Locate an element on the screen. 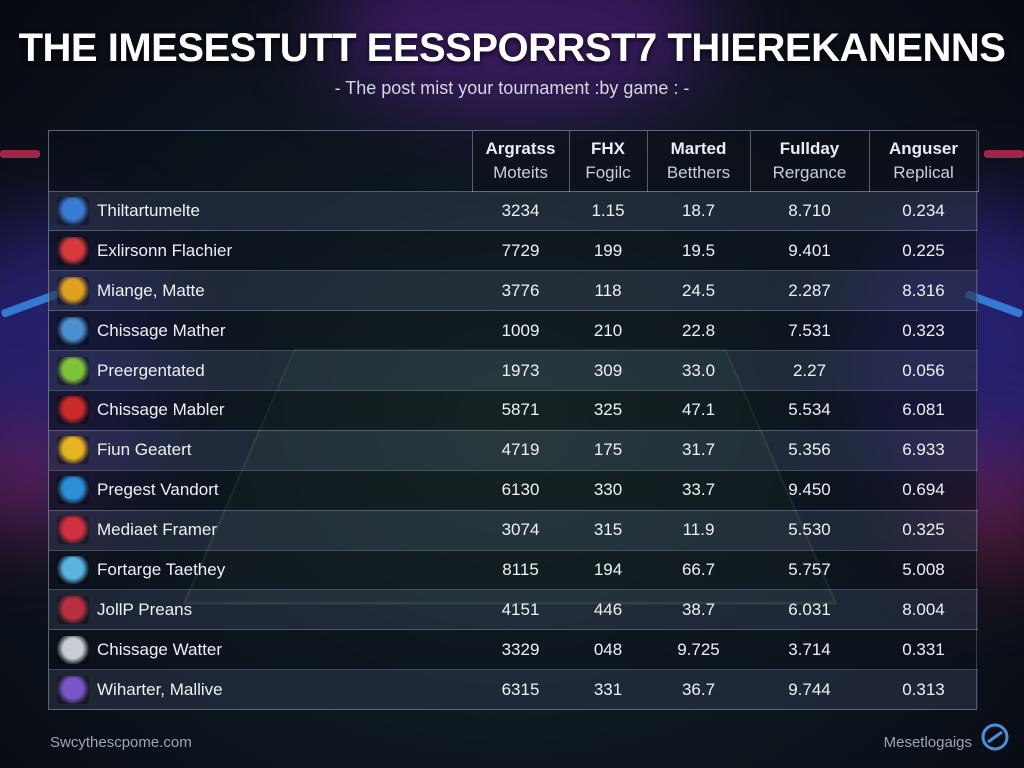 This screenshot has width=1024, height=768. table-row: Chissage Mabler 5871 325 47.1 5.534 6.081 is located at coordinates (513, 410).